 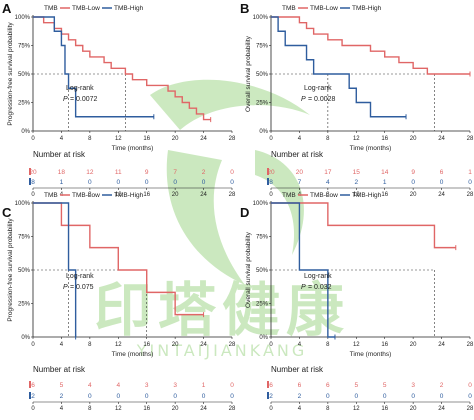 What do you see at coordinates (205, 217) in the screenshot?
I see `watermark-leaf-left` at bounding box center [205, 217].